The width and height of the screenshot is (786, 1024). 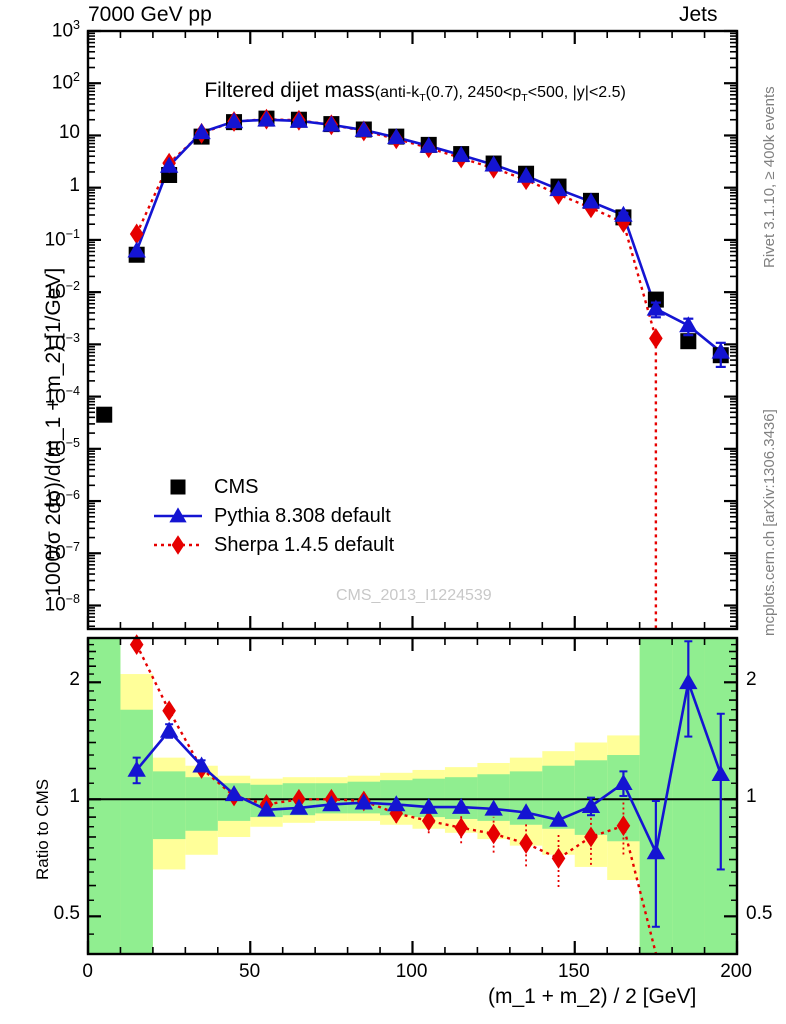 What do you see at coordinates (289, 90) in the screenshot?
I see `title-main-text: Filtered dijet mass` at bounding box center [289, 90].